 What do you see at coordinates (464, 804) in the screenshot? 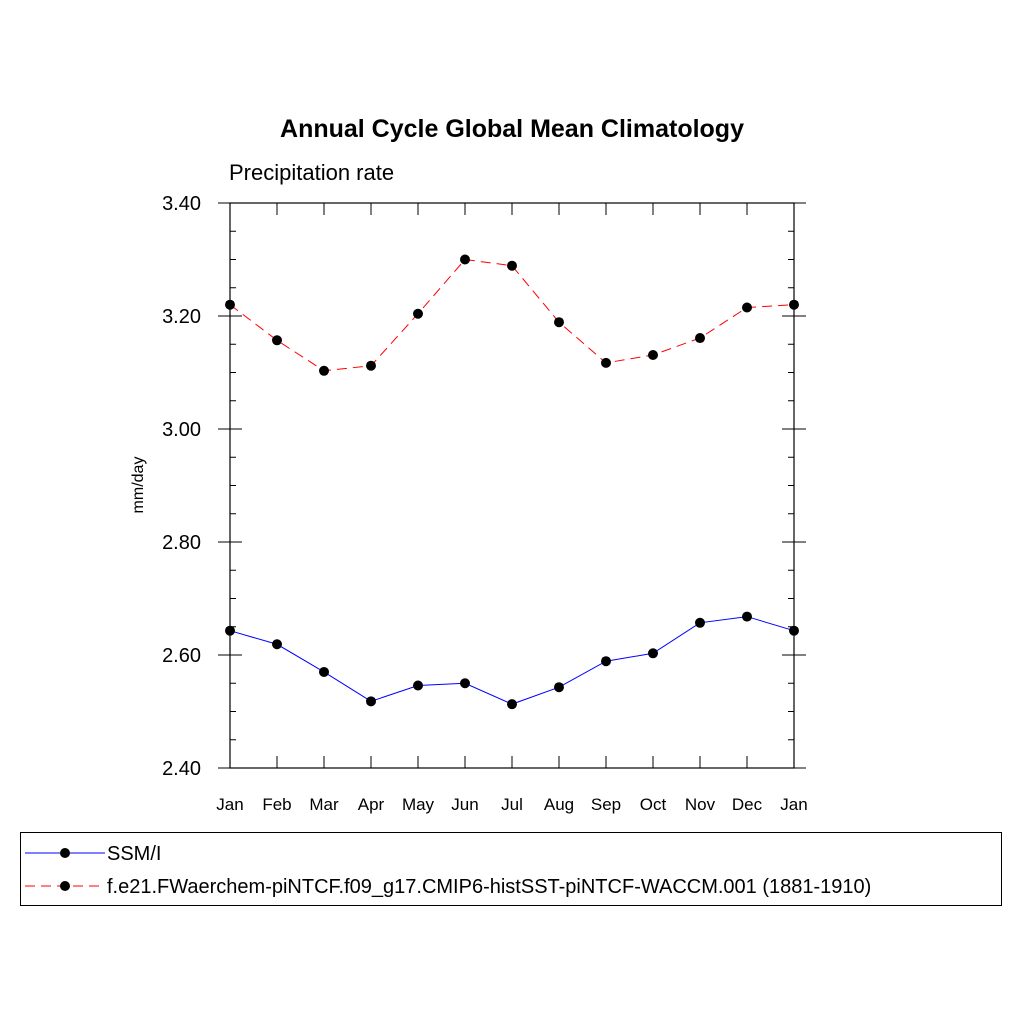
I see `x-tick-label: Jun` at bounding box center [464, 804].